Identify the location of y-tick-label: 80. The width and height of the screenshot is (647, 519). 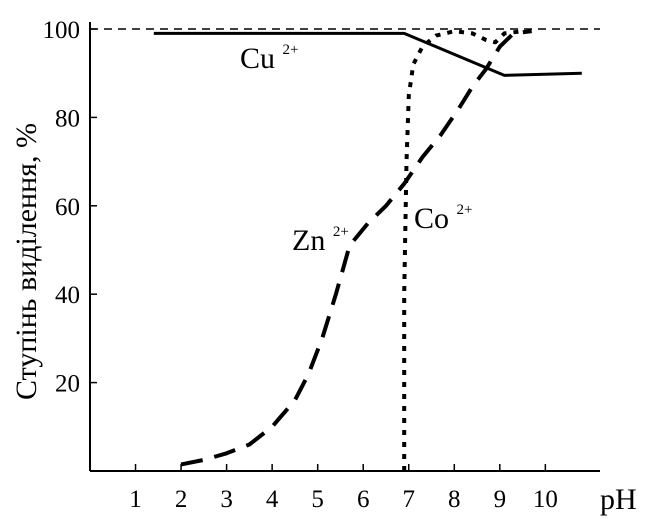
(67, 118).